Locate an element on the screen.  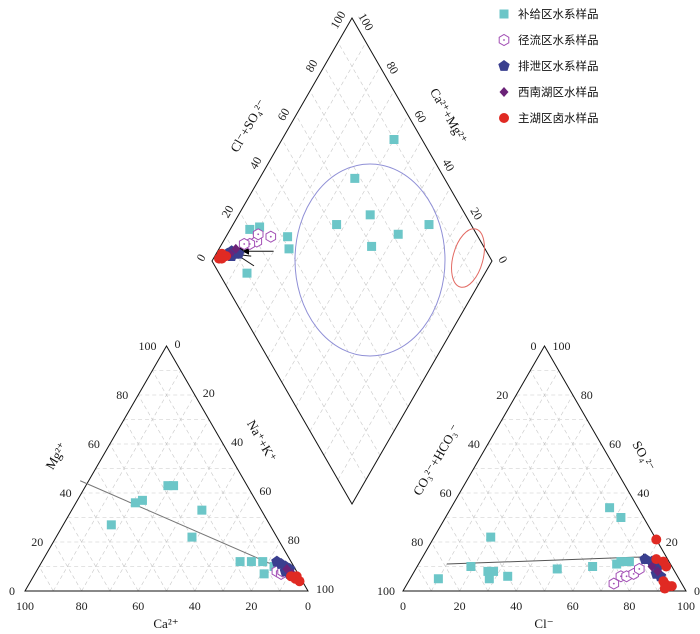
diamond-left-title: Cl⁻+SO₄²⁻ is located at coordinates (248, 126).